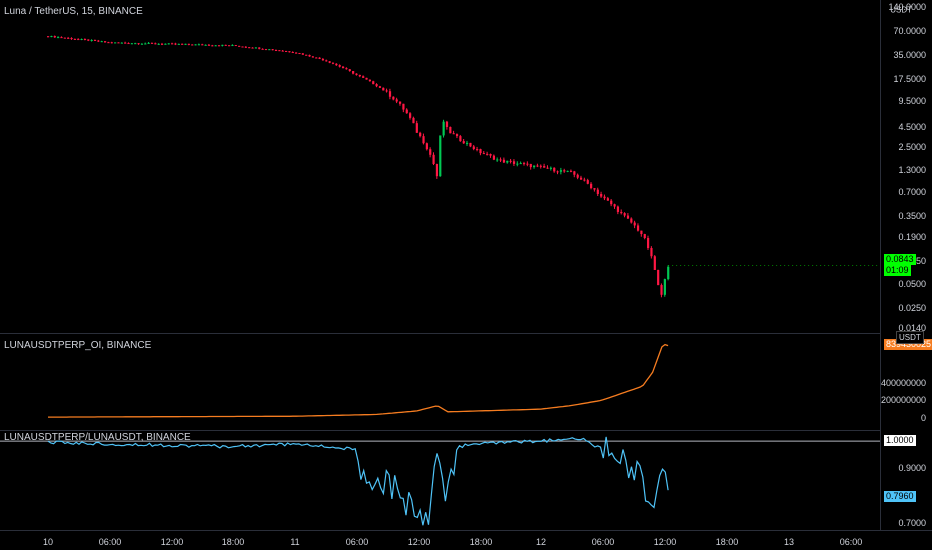 Image resolution: width=932 pixels, height=550 pixels. What do you see at coordinates (295, 542) in the screenshot?
I see `time-tick-label: 11` at bounding box center [295, 542].